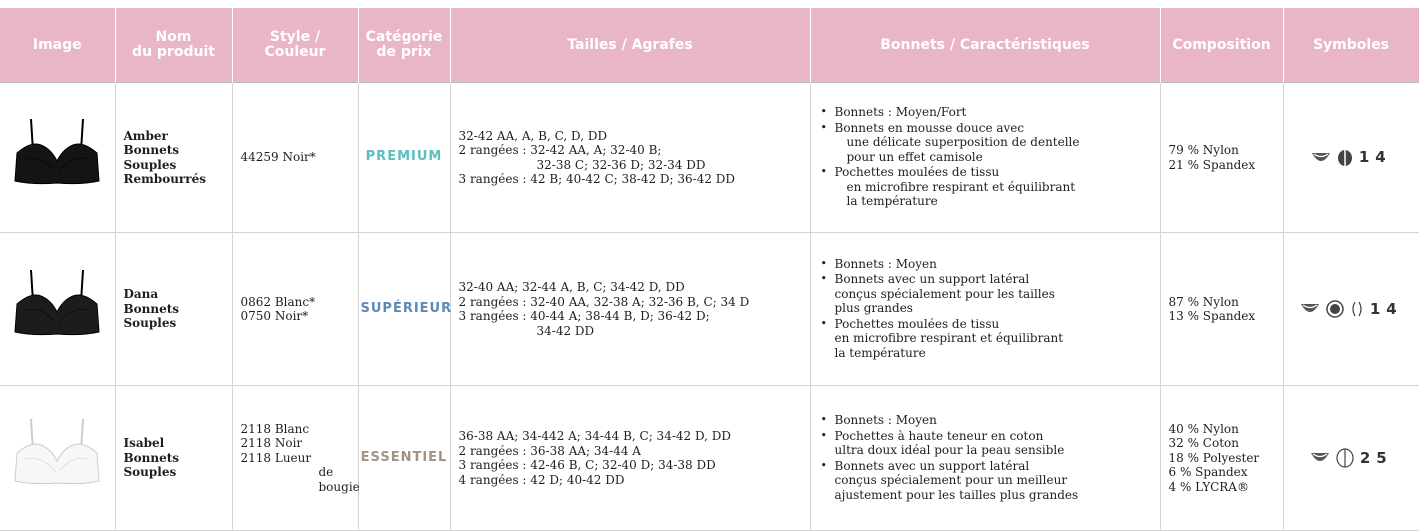  I want to click on text-line: Pochettes à haute teneur en coton, so click(939, 435).